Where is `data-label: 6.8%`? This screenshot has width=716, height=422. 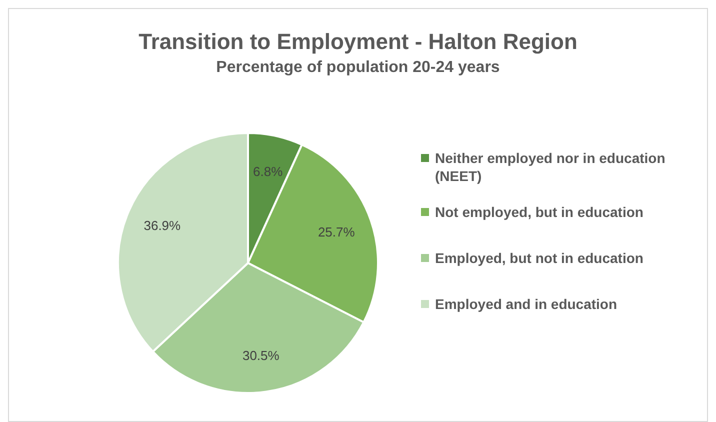
data-label: 6.8% is located at coordinates (268, 172).